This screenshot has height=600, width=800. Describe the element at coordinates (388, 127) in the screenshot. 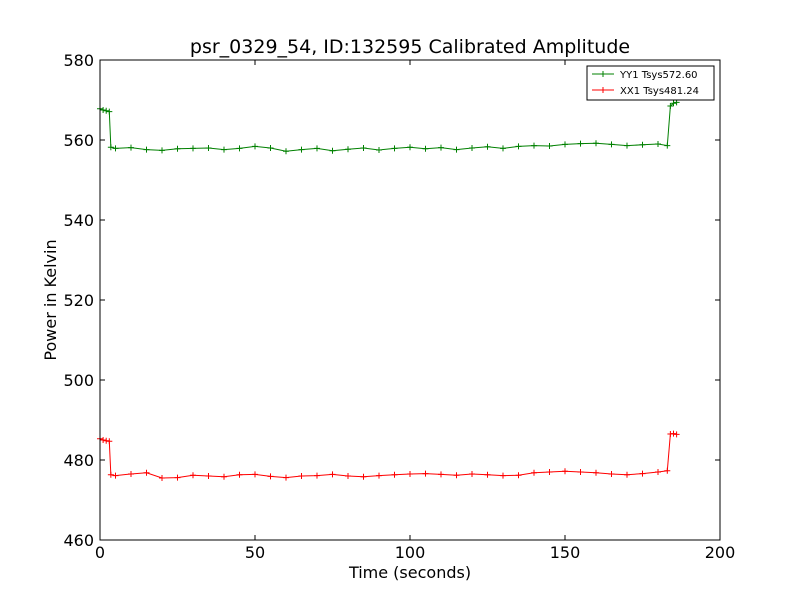

I see `series-yy1` at that location.